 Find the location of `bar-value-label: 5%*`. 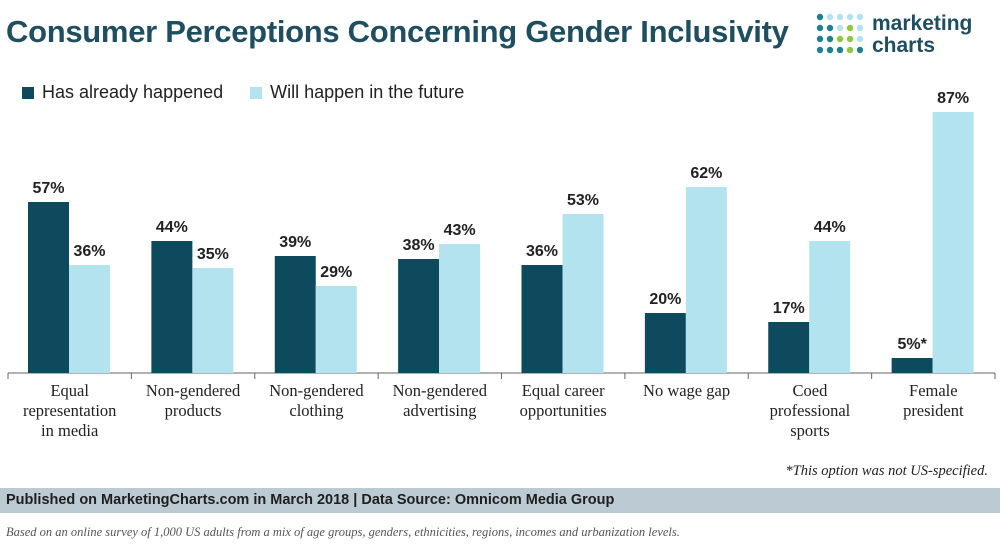

bar-value-label: 5%* is located at coordinates (912, 344).